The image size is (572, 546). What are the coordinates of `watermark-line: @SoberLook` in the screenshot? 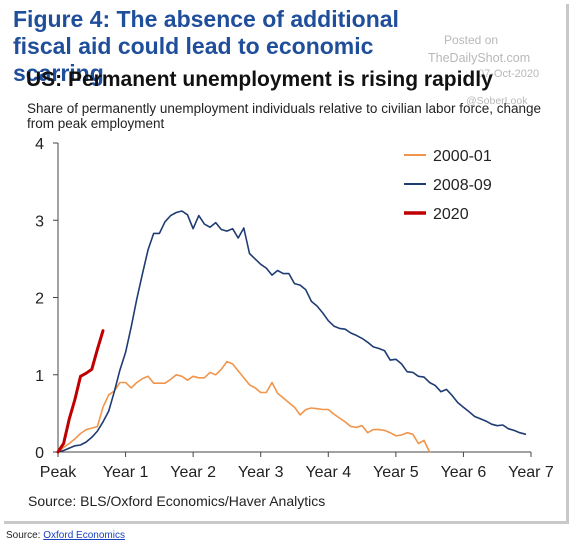 It's located at (497, 101).